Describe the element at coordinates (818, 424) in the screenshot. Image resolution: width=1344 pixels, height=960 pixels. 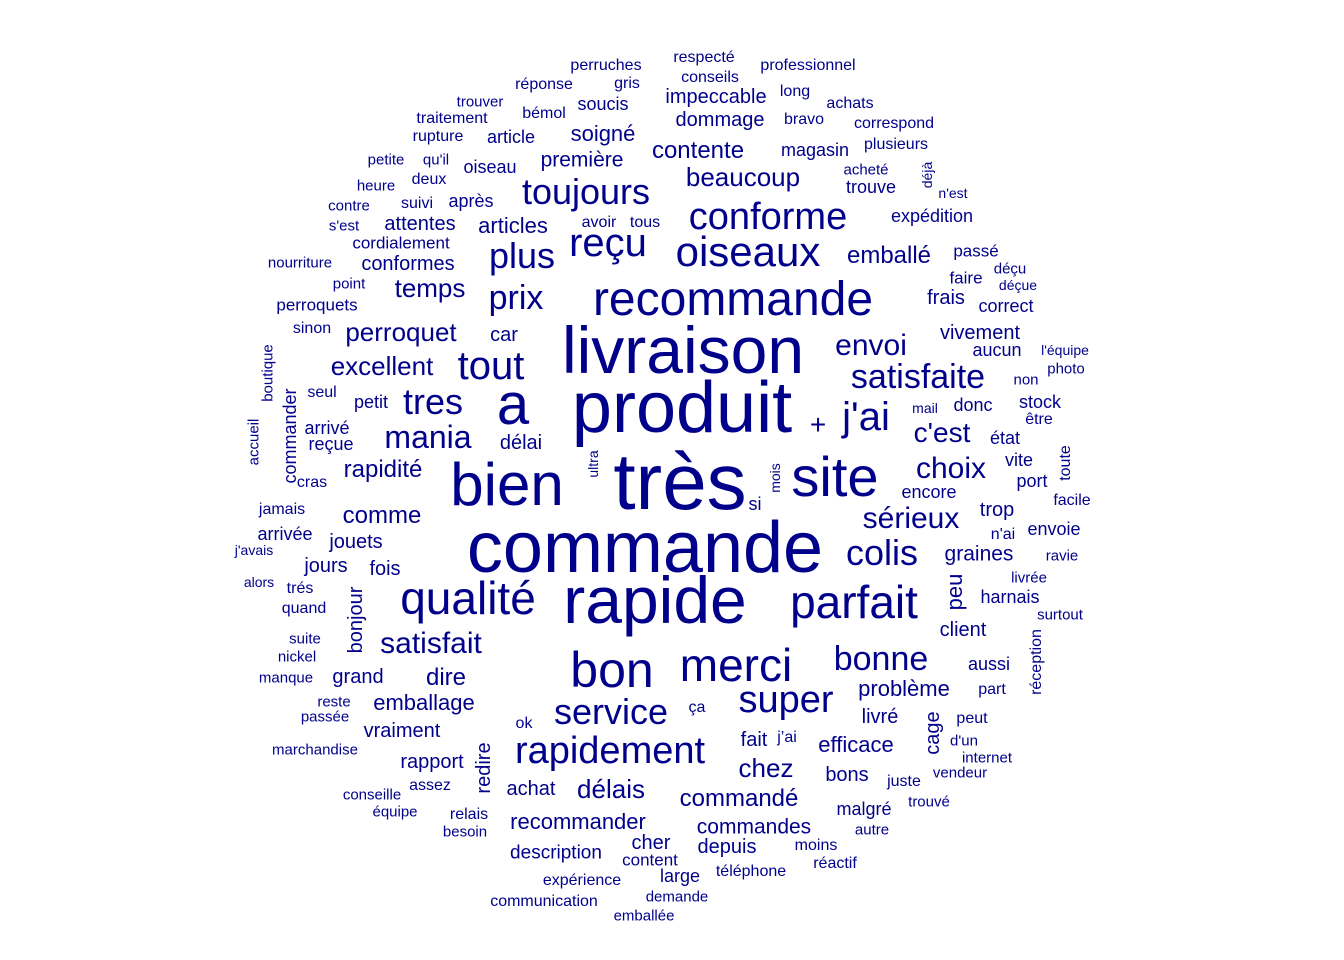
I see `cloud-word: +` at that location.